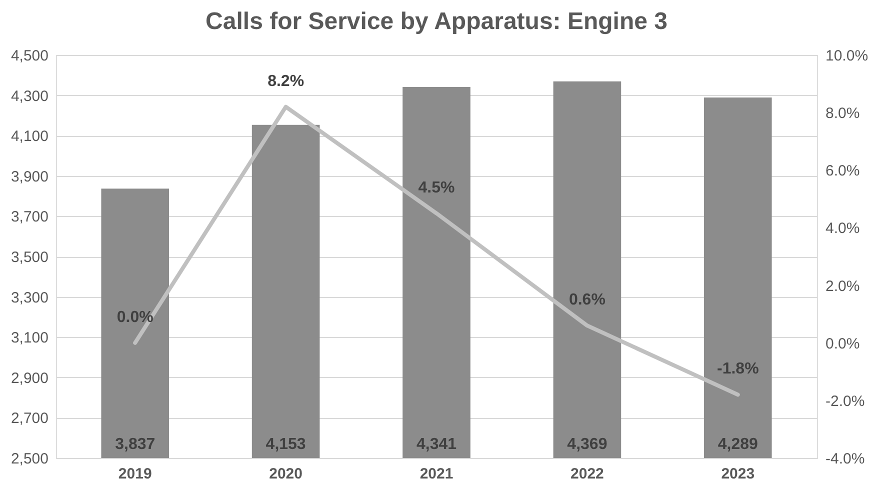 The height and width of the screenshot is (491, 878). Describe the element at coordinates (845, 459) in the screenshot. I see `y2-tick-label: -4.0%` at that location.